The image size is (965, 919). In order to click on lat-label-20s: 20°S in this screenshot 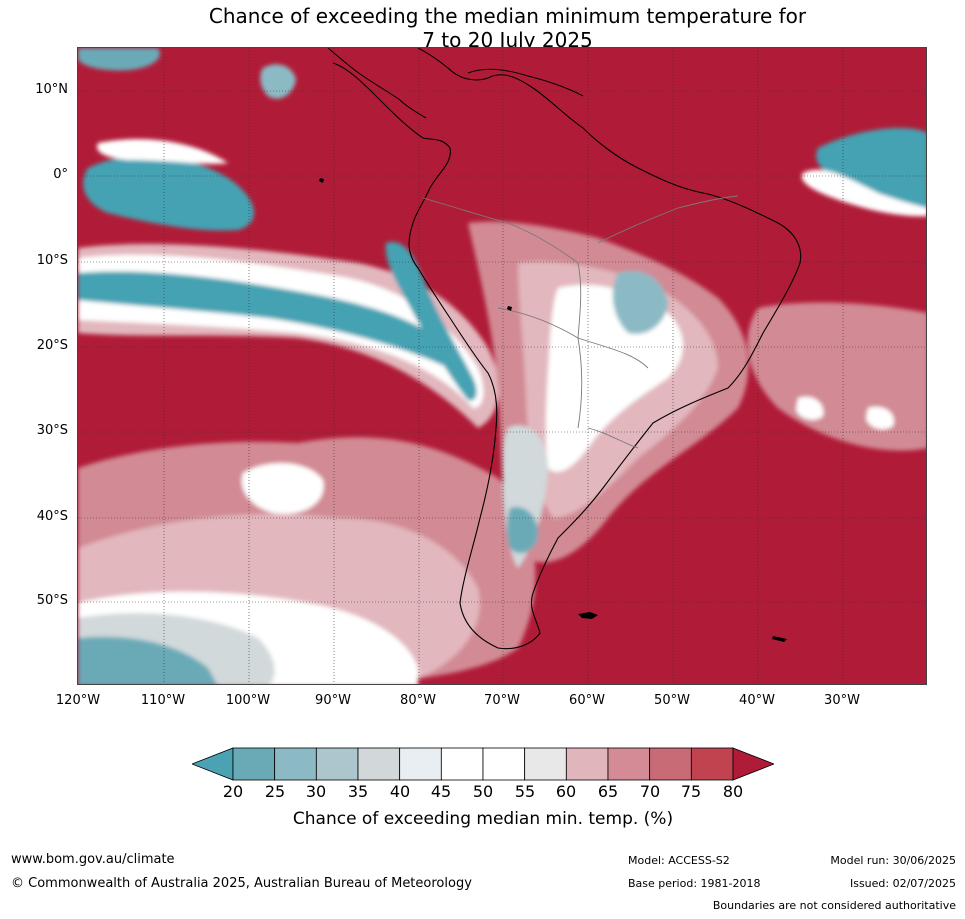, I will do `click(52, 345)`.